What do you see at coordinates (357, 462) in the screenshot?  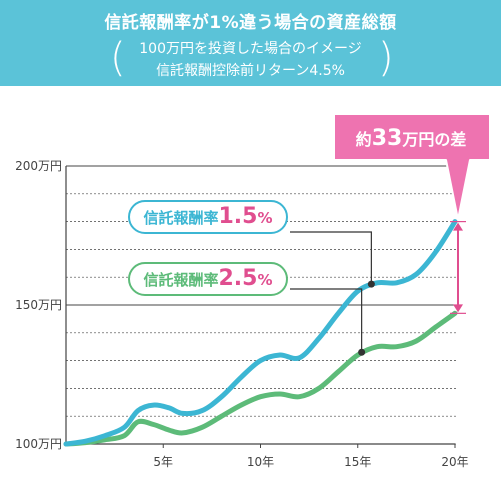 I see `x-tick-label: 15年` at bounding box center [357, 462].